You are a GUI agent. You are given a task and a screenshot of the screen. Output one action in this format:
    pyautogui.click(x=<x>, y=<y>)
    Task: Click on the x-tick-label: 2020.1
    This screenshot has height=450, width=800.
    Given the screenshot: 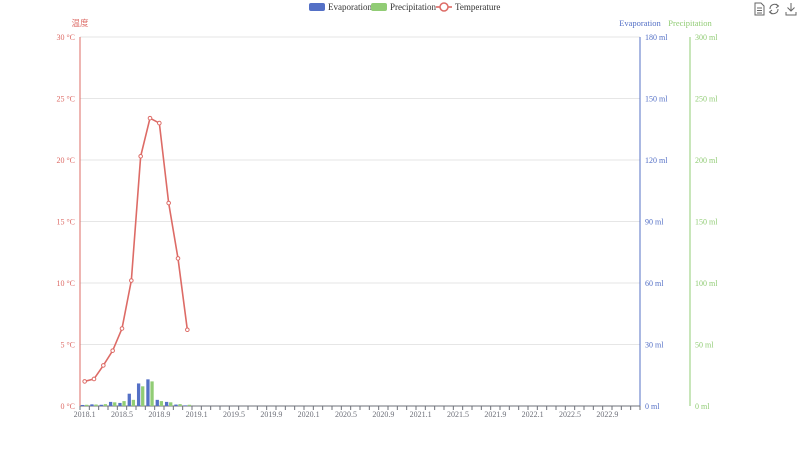 What is the action you would take?
    pyautogui.click(x=309, y=414)
    